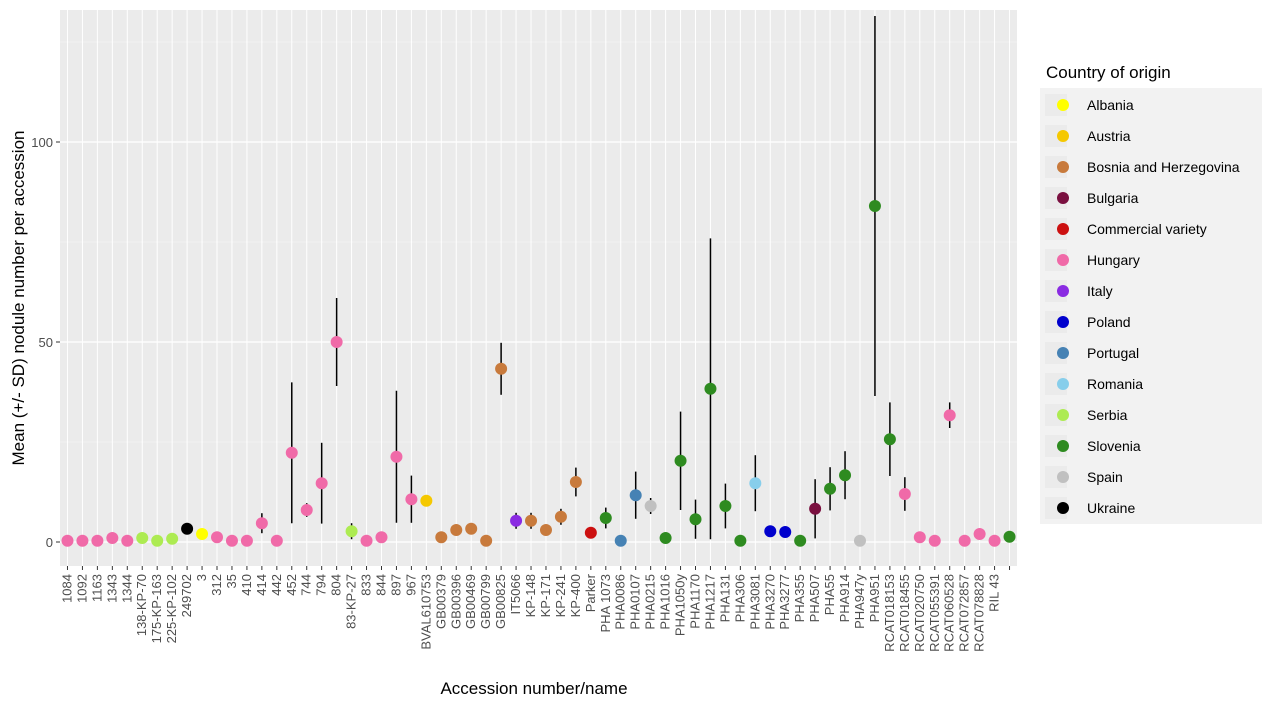 This screenshot has width=1267, height=704. I want to click on x-tick-label: 1343, so click(111, 588).